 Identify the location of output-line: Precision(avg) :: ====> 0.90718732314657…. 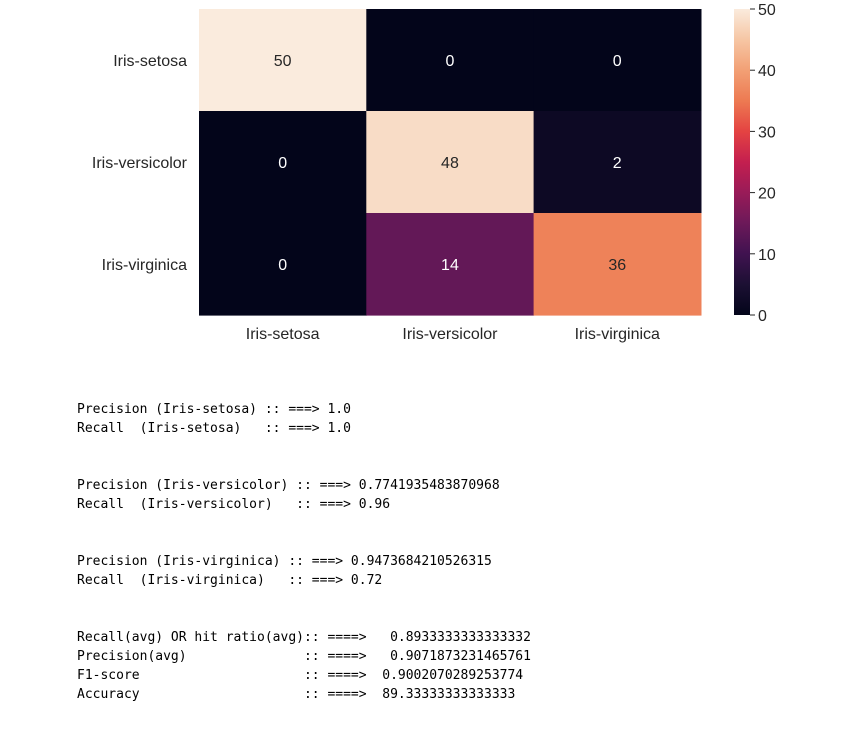
(304, 656).